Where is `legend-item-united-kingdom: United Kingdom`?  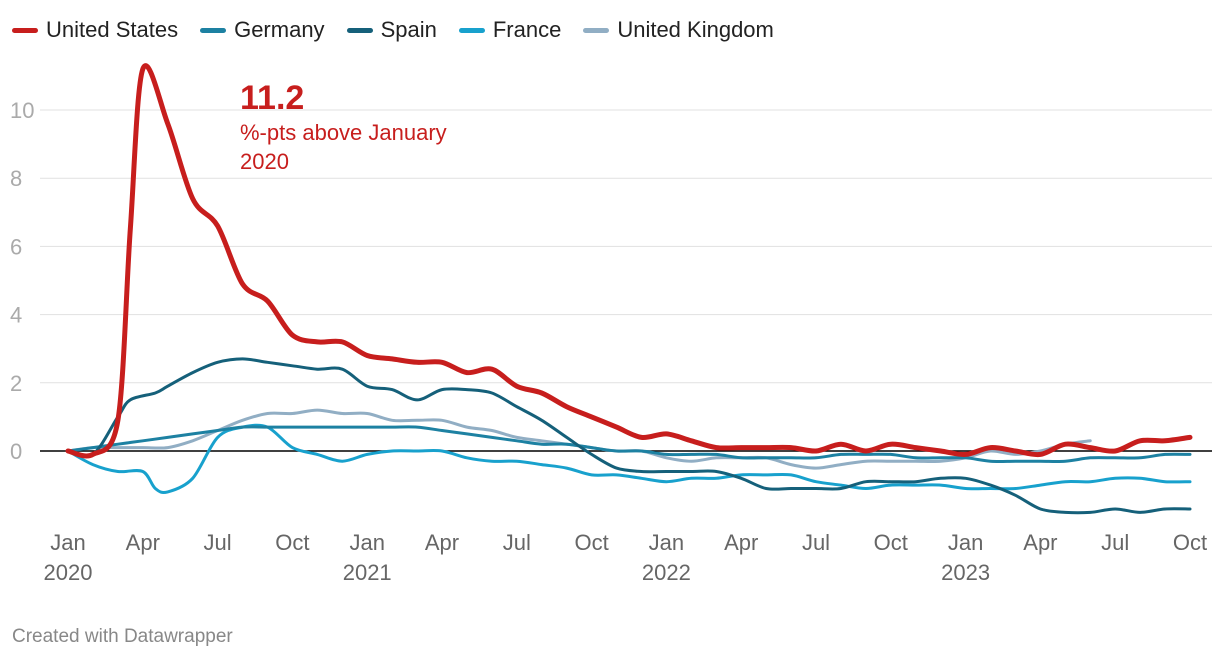
legend-item-united-kingdom: United Kingdom is located at coordinates (678, 30).